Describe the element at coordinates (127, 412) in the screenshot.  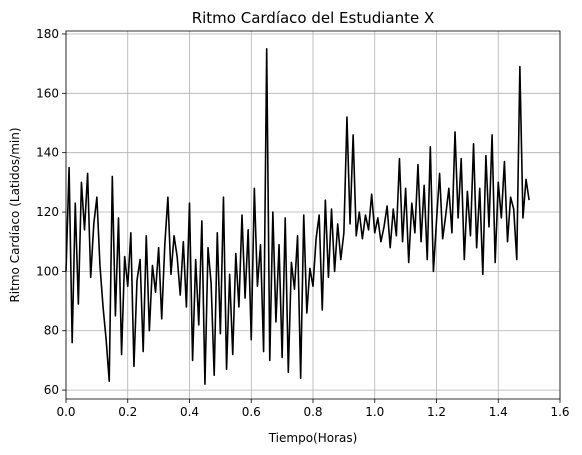
I see `x-tick-label: 0.2` at that location.